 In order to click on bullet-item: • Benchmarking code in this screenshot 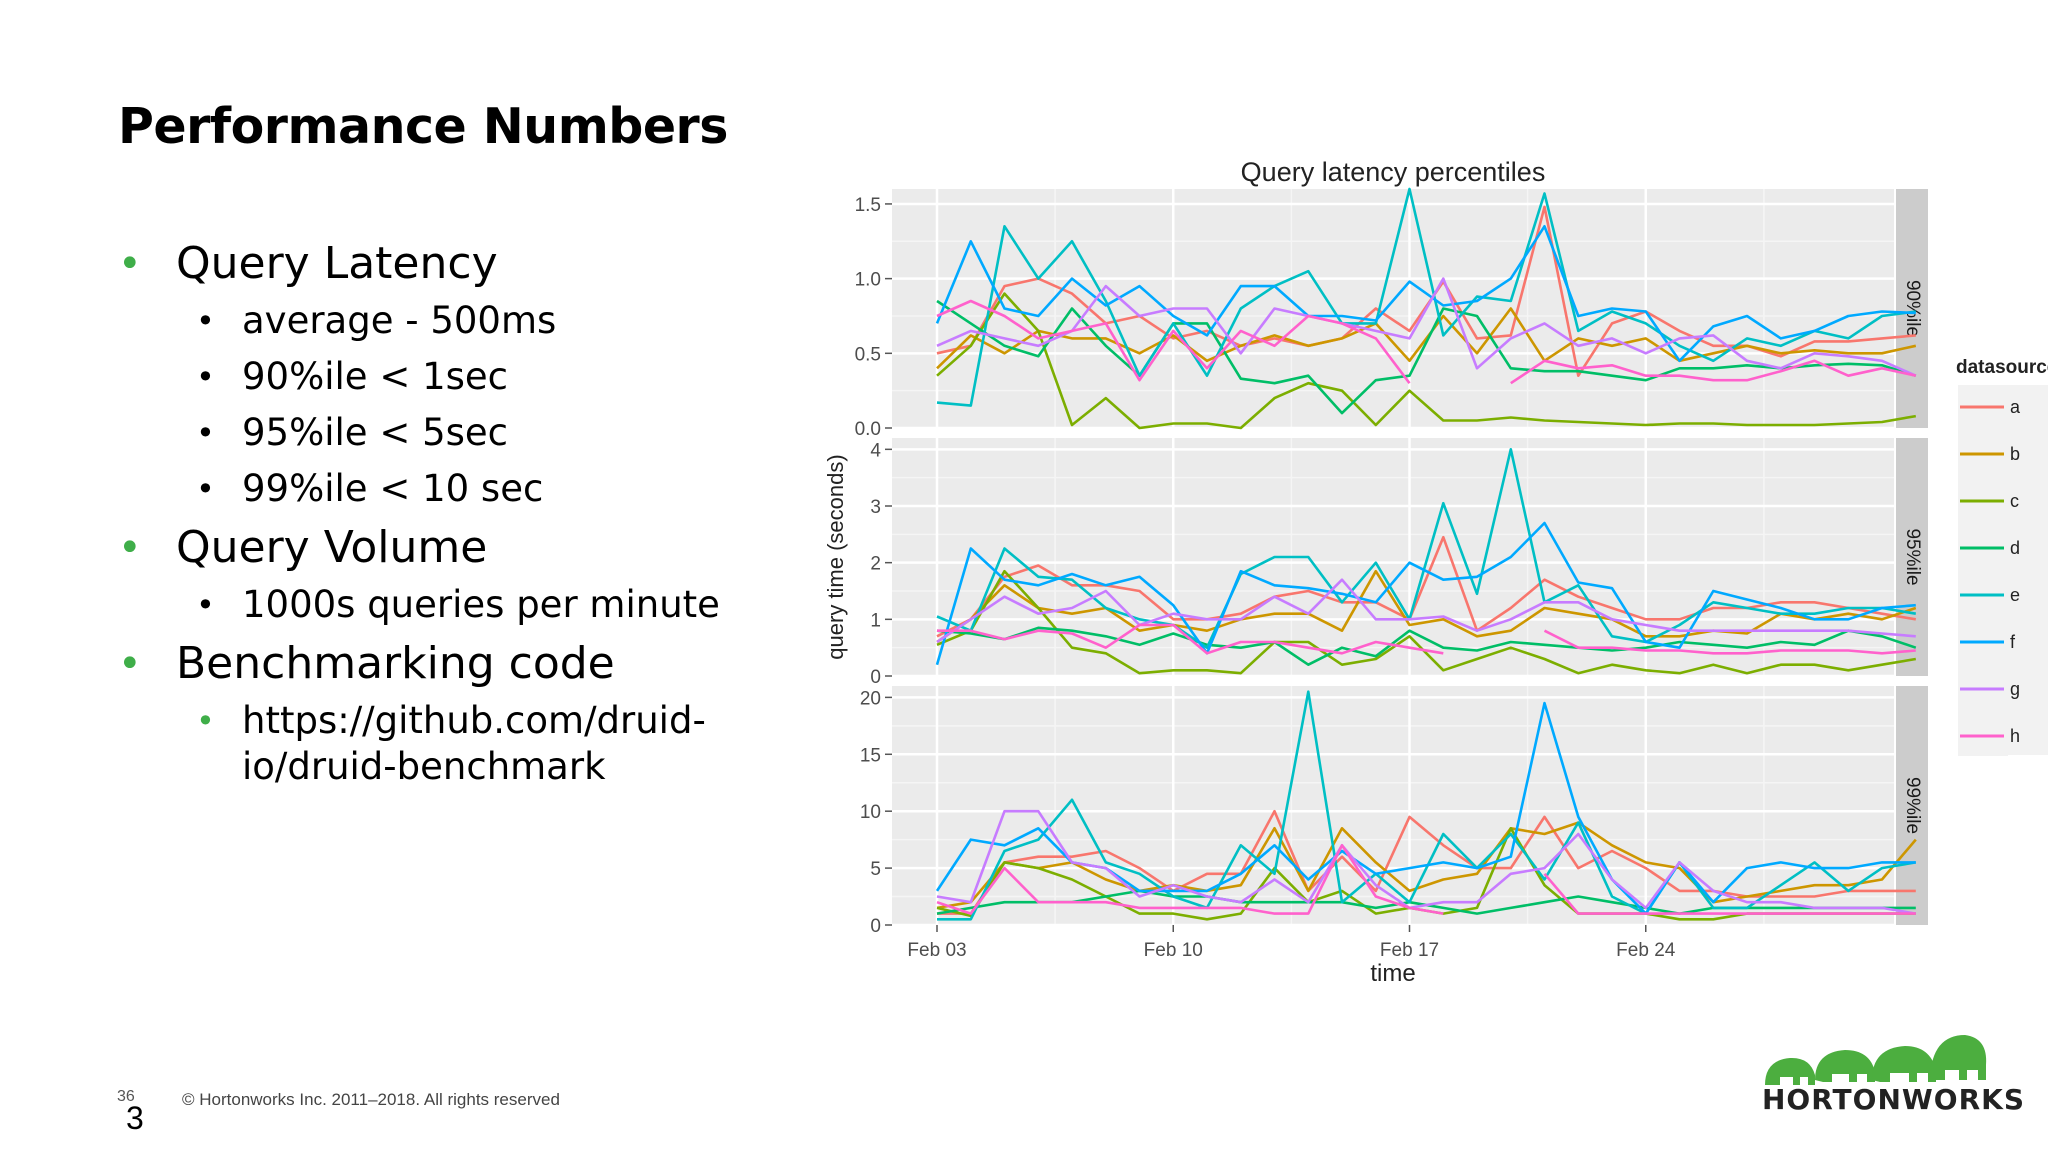, I will do `click(438, 664)`.